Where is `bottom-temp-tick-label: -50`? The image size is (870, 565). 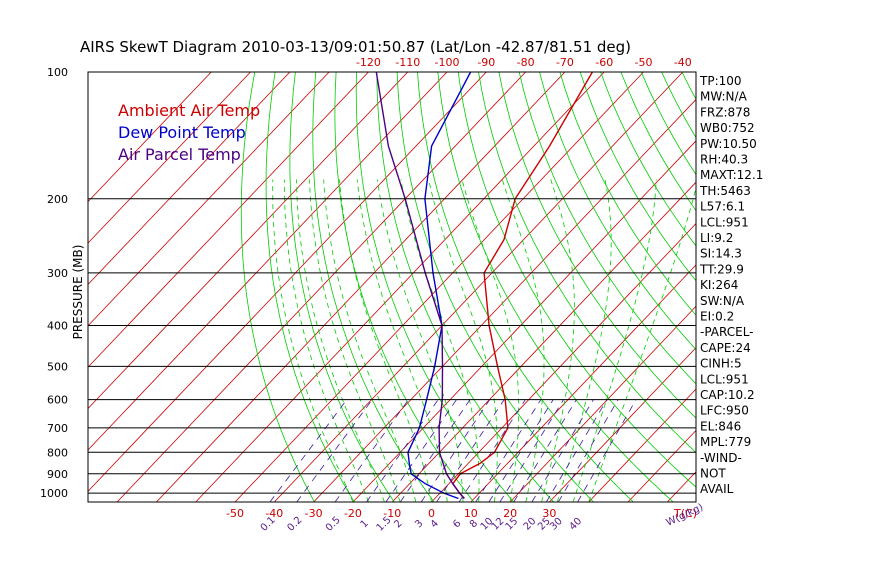 bottom-temp-tick-label: -50 is located at coordinates (235, 513).